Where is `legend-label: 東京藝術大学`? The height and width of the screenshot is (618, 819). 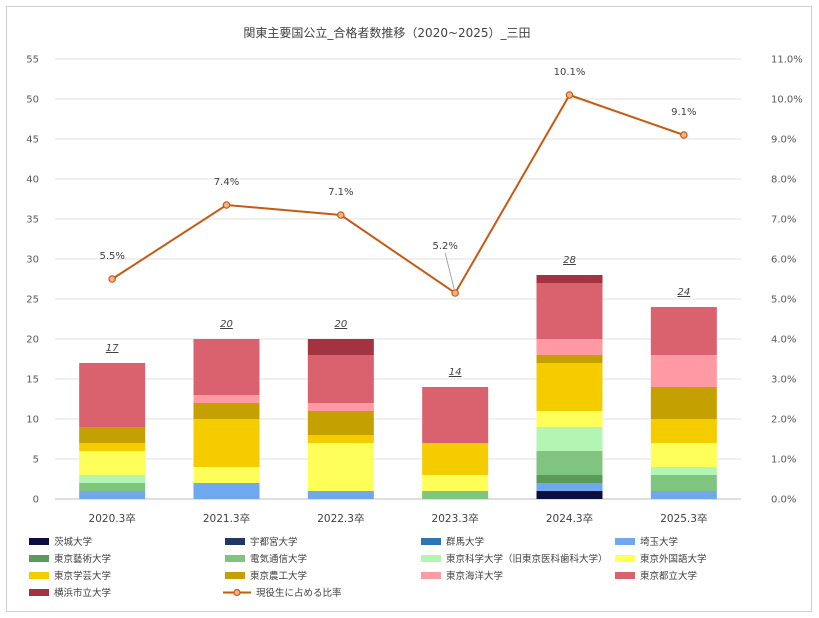 legend-label: 東京藝術大学 is located at coordinates (82, 559).